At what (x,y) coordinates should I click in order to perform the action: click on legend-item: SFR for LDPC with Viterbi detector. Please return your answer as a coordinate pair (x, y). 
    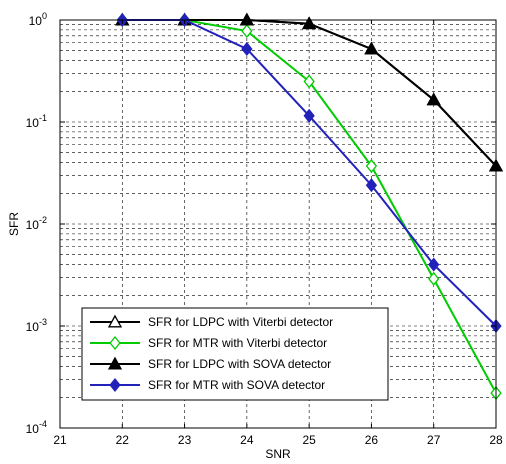
    Looking at the image, I should click on (211, 321).